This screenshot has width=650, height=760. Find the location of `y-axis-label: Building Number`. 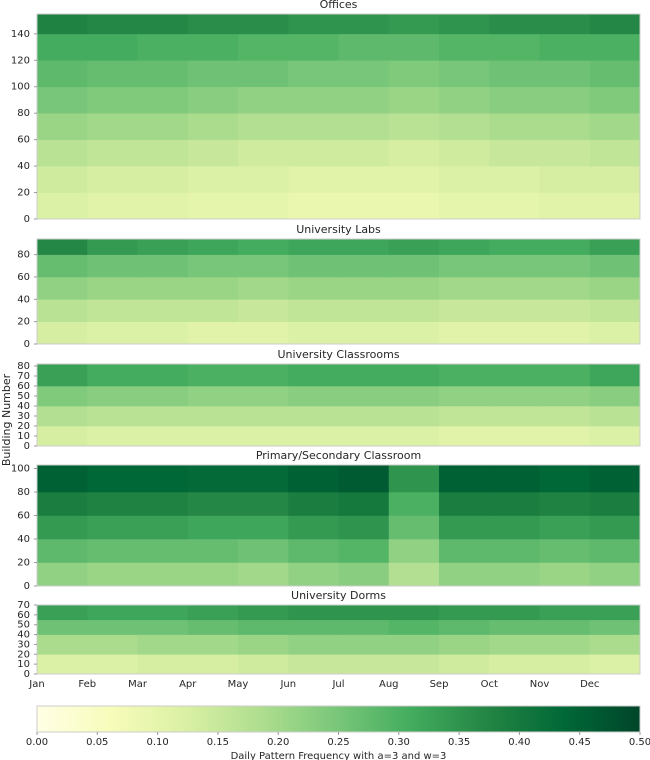

y-axis-label: Building Number is located at coordinates (6, 419).